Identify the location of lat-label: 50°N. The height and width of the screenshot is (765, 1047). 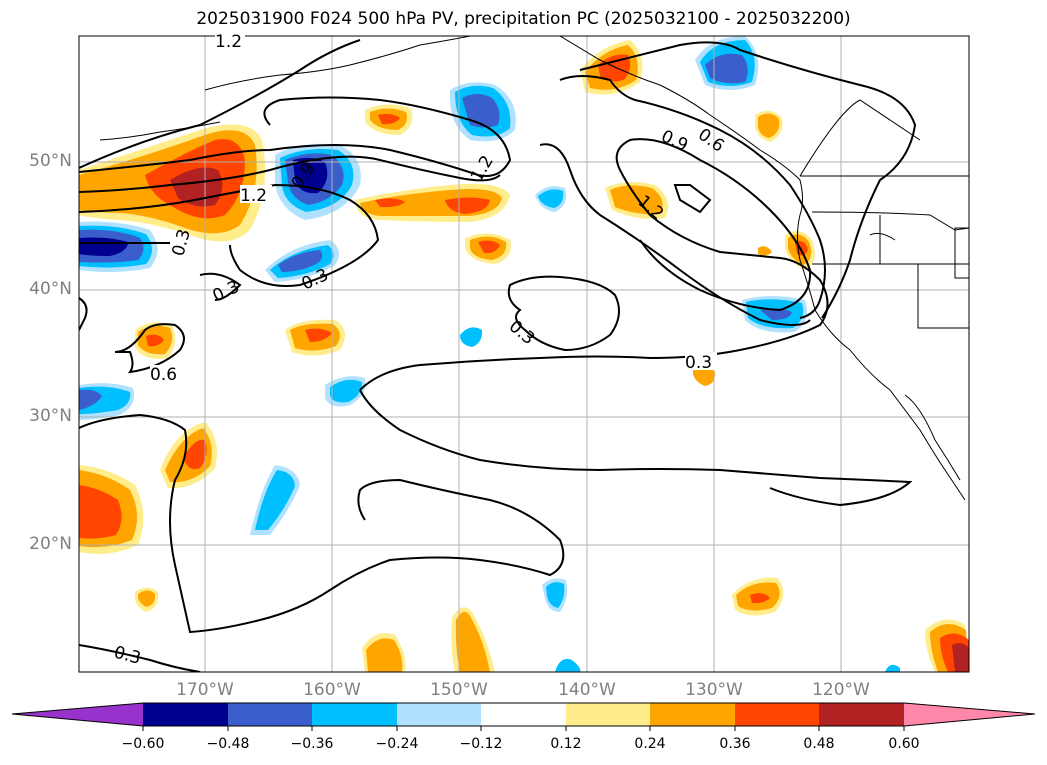
(50, 161).